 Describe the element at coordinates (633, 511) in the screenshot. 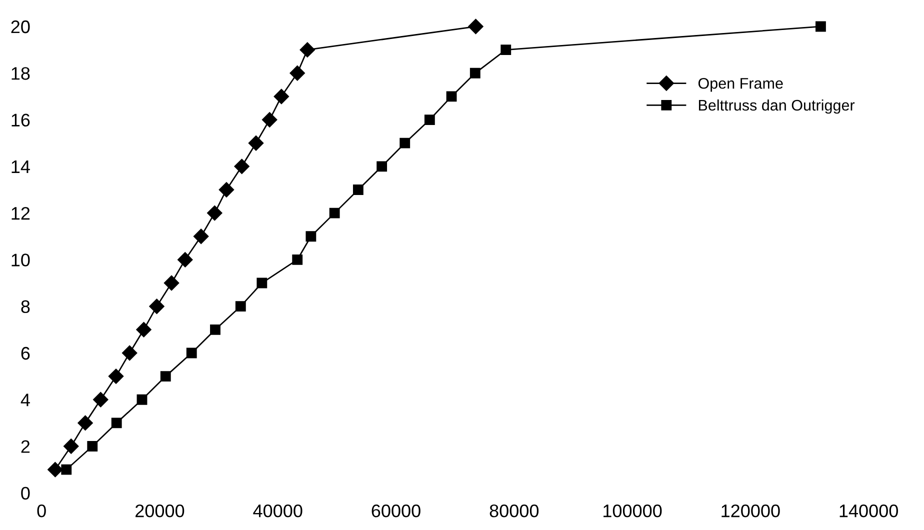

I see `x-tick-label: 100000` at that location.